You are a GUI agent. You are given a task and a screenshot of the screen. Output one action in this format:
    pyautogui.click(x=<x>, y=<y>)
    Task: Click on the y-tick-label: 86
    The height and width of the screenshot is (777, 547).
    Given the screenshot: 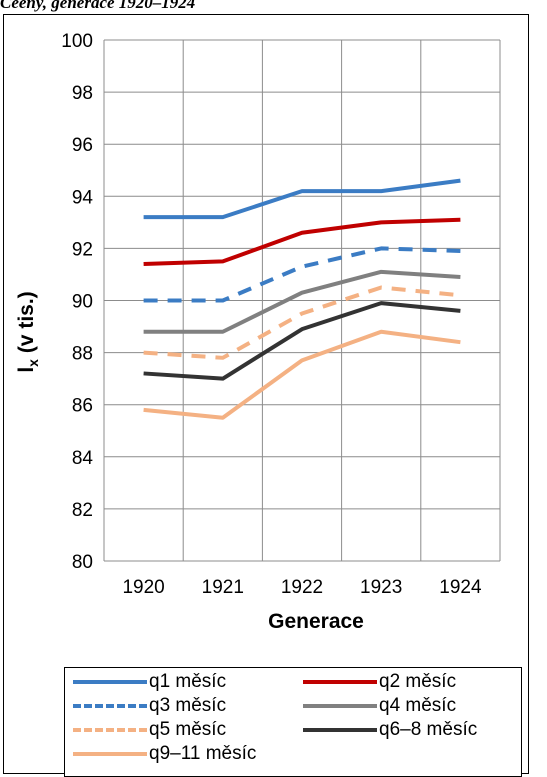 What is the action you would take?
    pyautogui.click(x=82, y=406)
    